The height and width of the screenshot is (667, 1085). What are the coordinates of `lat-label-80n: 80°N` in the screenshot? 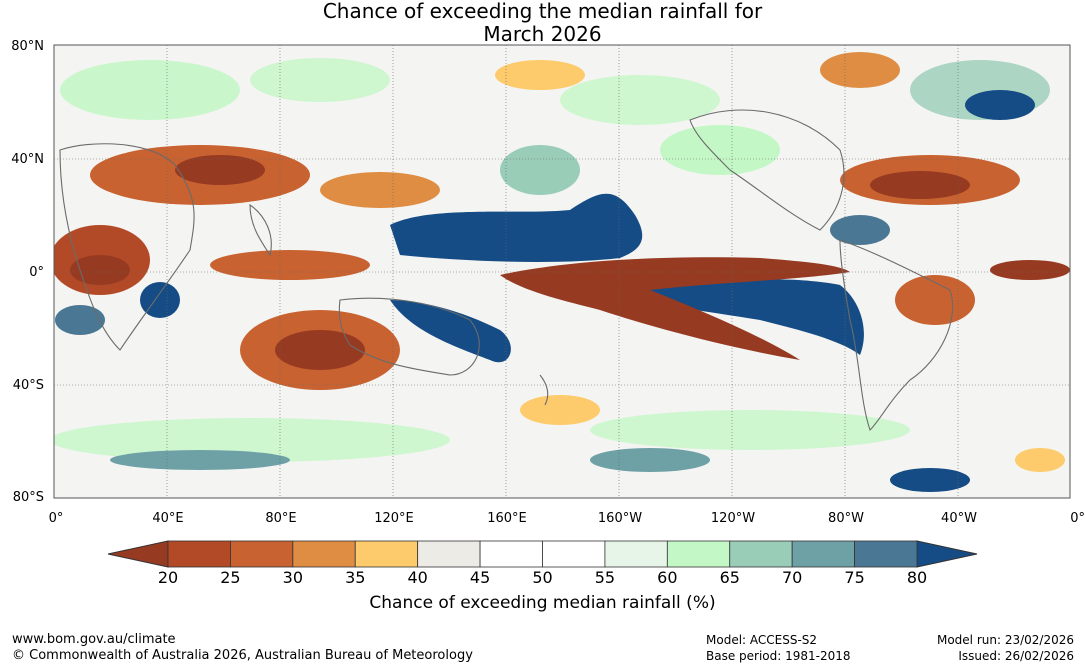 It's located at (27, 46).